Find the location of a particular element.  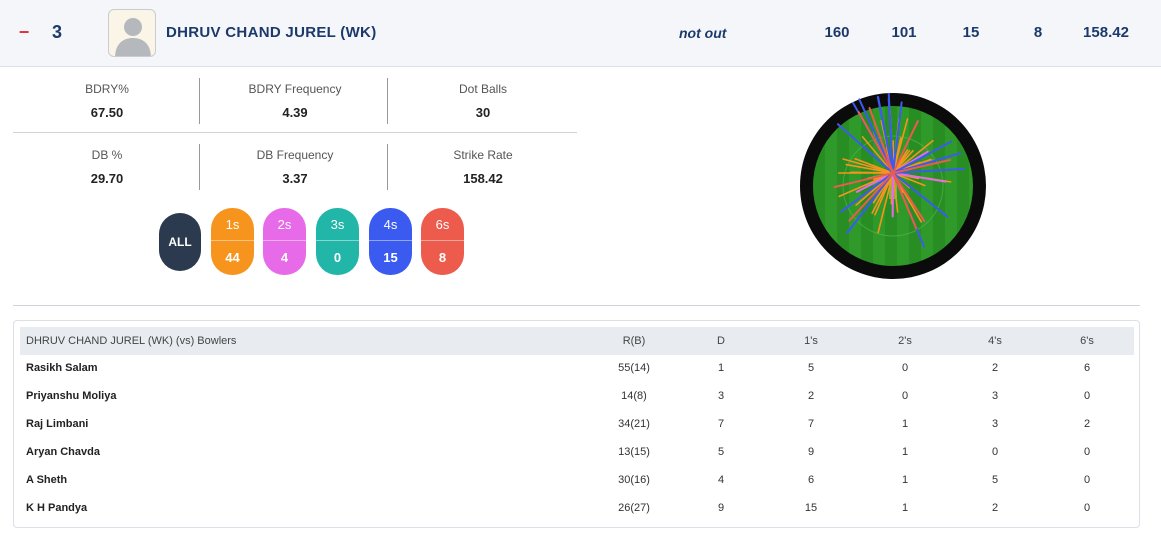

user-silhouette-icon is located at coordinates (133, 37).